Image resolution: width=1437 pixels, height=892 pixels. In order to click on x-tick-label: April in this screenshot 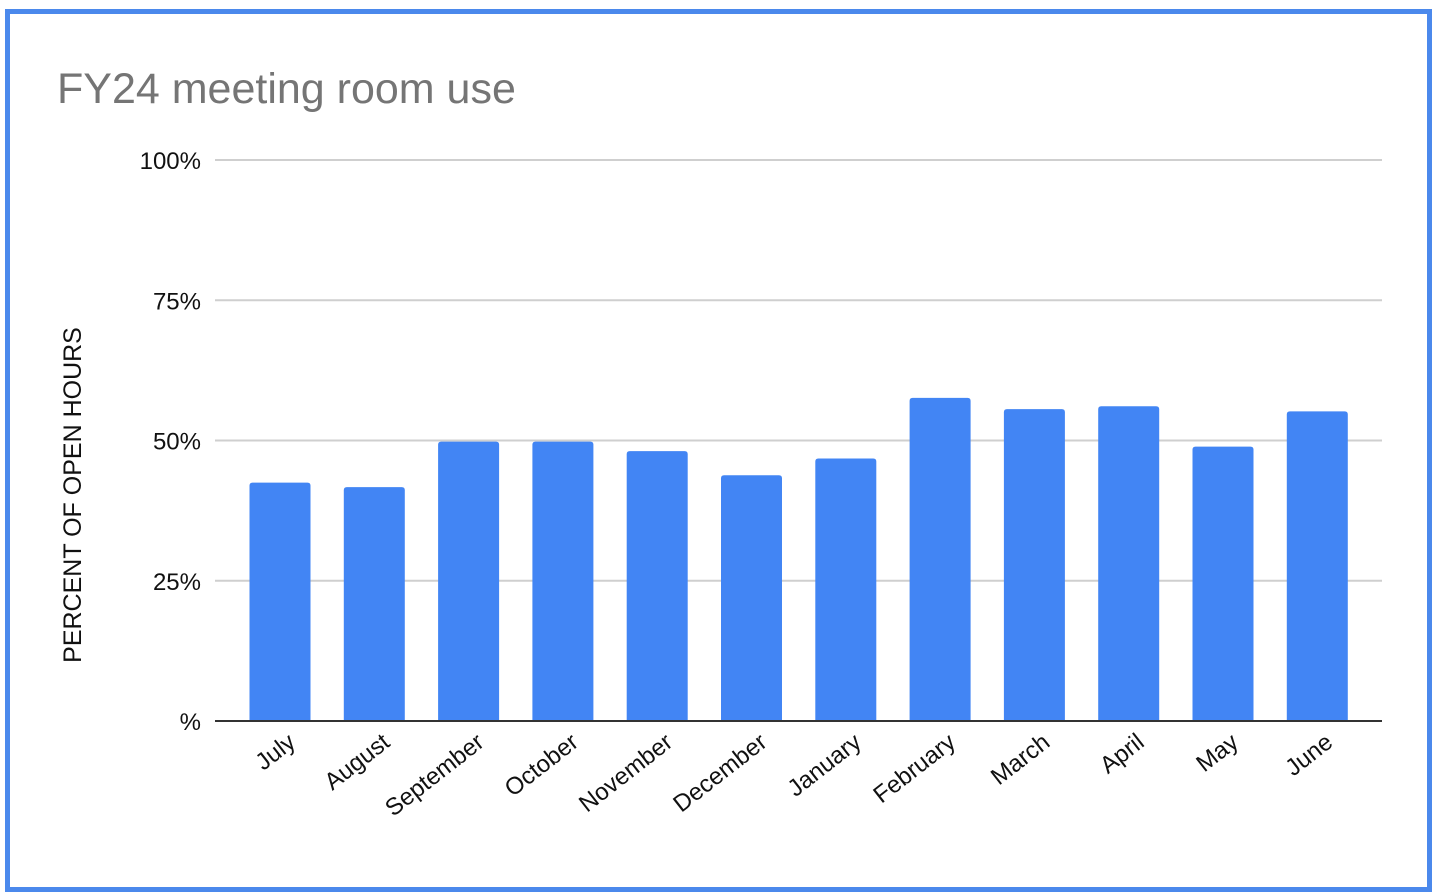, I will do `click(1122, 753)`.